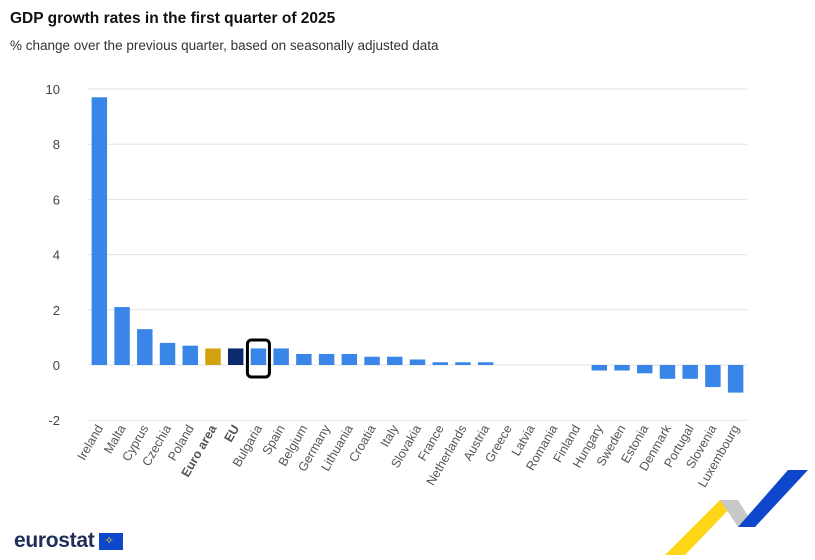 This screenshot has width=815, height=560. What do you see at coordinates (111, 541) in the screenshot?
I see `eu-flag-icon: ✧` at bounding box center [111, 541].